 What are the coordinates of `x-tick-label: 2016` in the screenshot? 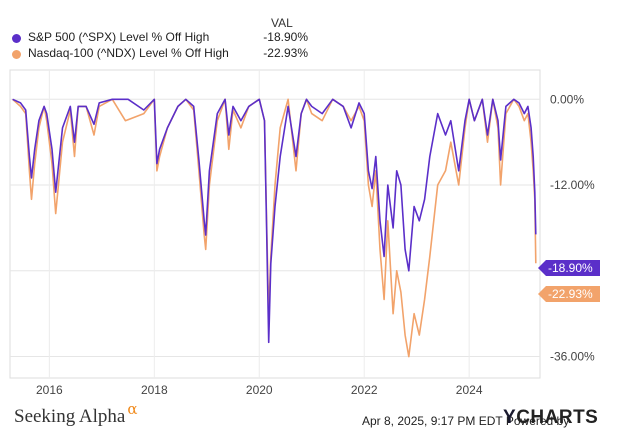 It's located at (49, 389).